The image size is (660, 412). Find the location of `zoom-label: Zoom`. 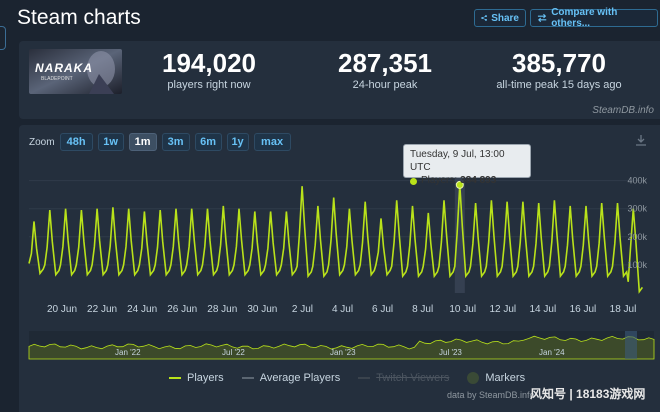

zoom-label: Zoom is located at coordinates (42, 142).